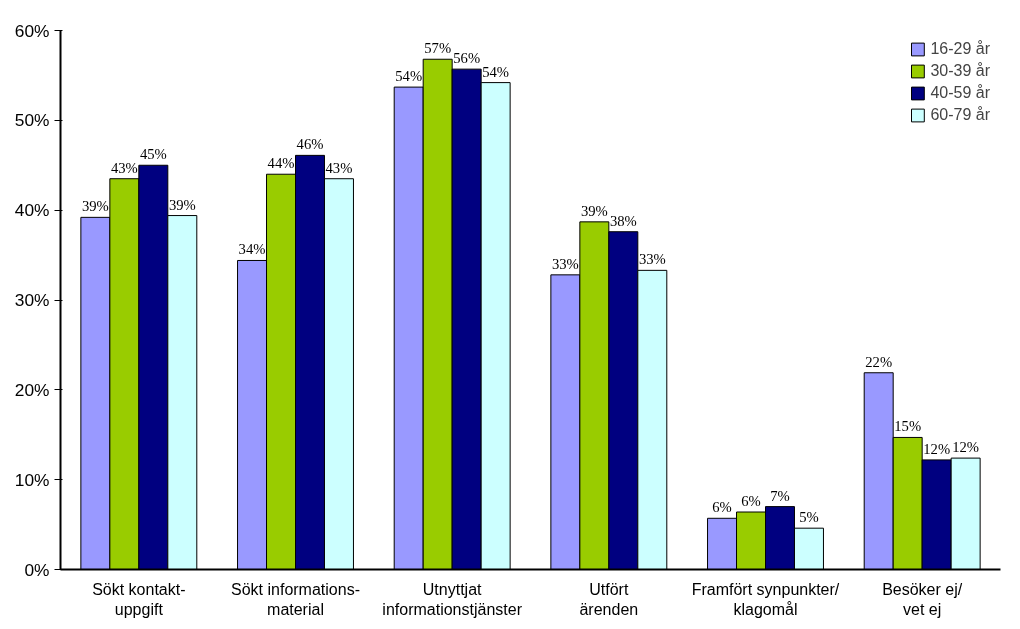  What do you see at coordinates (32, 120) in the screenshot?
I see `y-tick-label: 50%` at bounding box center [32, 120].